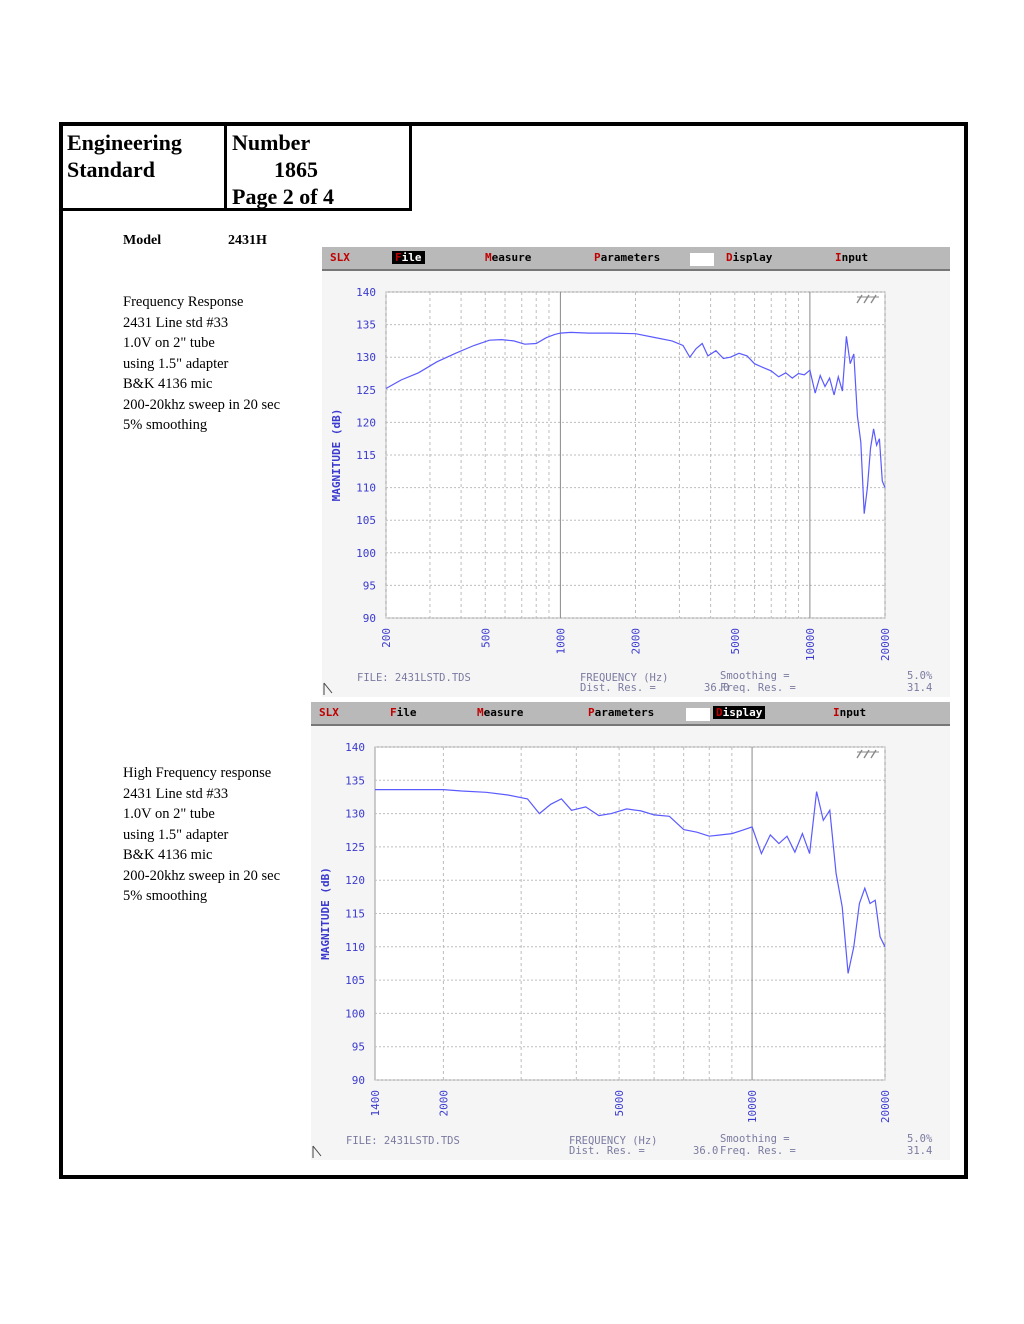 The width and height of the screenshot is (1024, 1324). What do you see at coordinates (142, 240) in the screenshot?
I see `model-label: Model` at bounding box center [142, 240].